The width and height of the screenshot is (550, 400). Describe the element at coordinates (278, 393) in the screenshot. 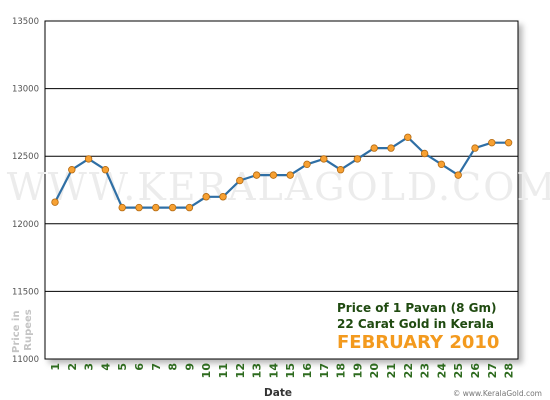

I see `x-axis-label: Date` at that location.